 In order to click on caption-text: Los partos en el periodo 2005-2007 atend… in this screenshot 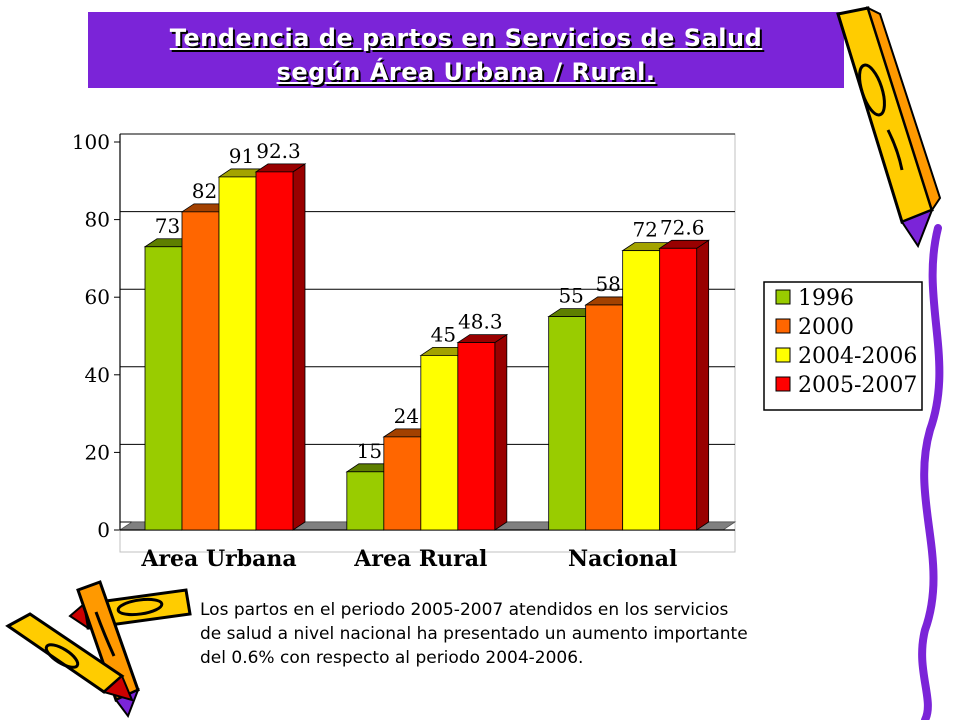, I will do `click(560, 634)`.